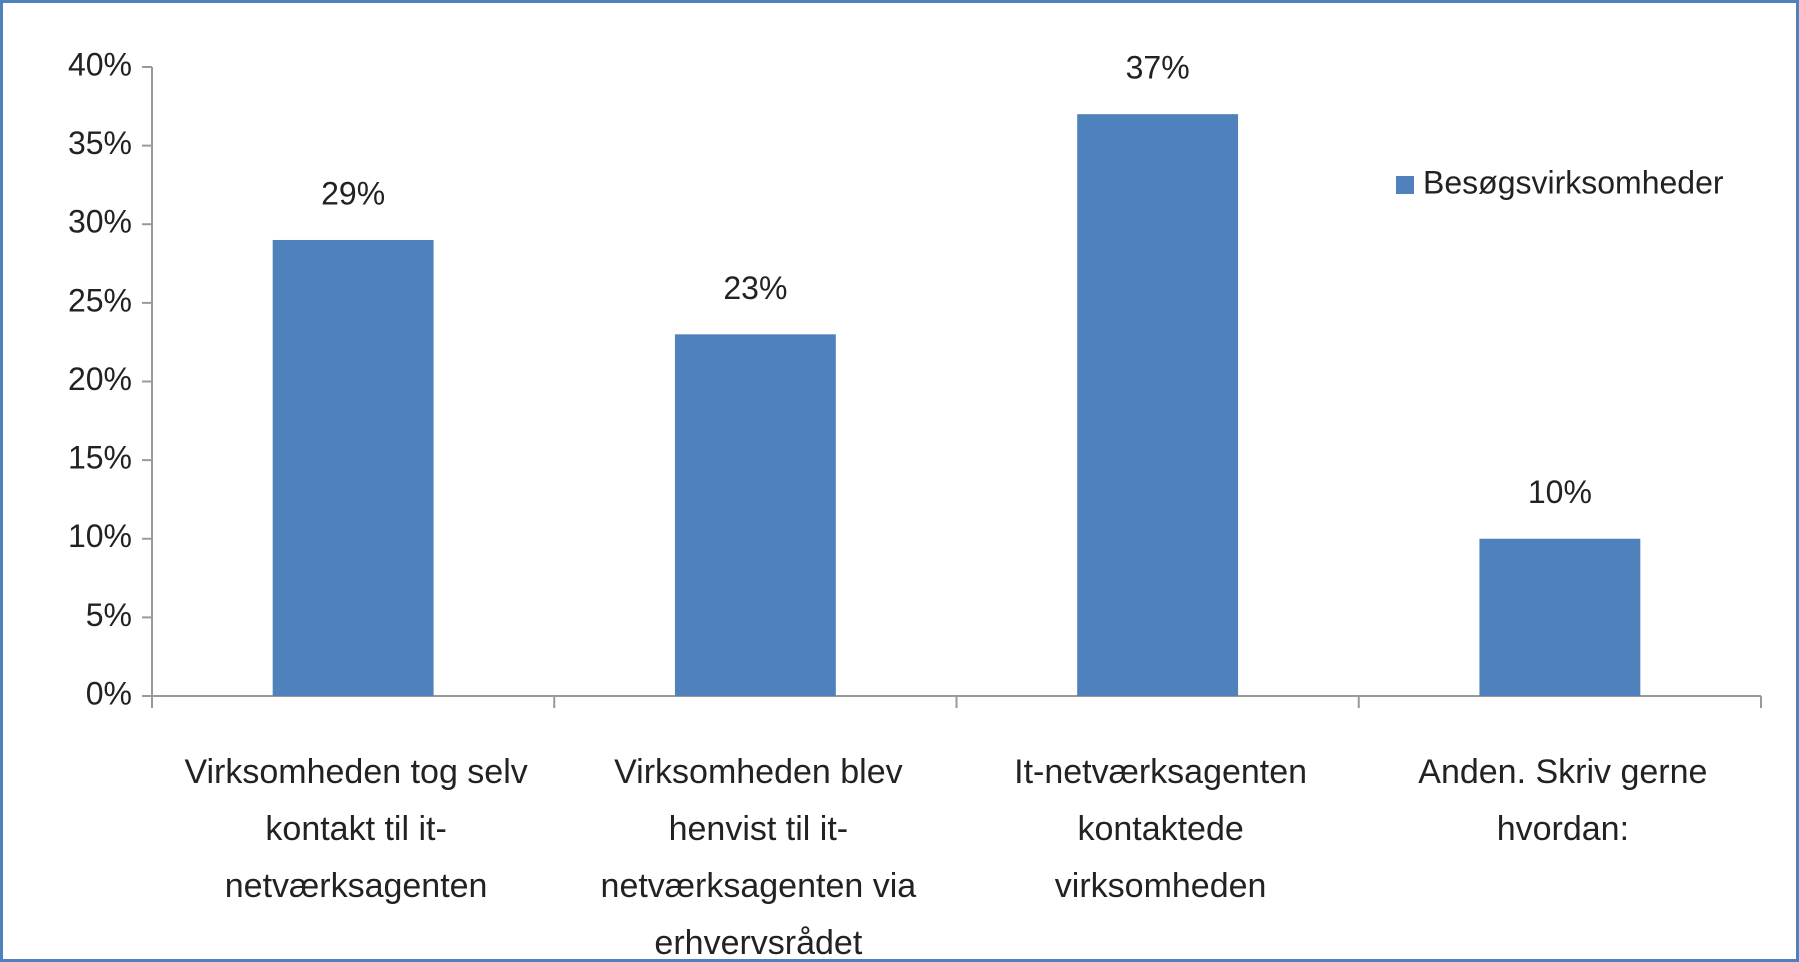 The image size is (1799, 962). What do you see at coordinates (100, 458) in the screenshot?
I see `y-tick-label: 15%` at bounding box center [100, 458].